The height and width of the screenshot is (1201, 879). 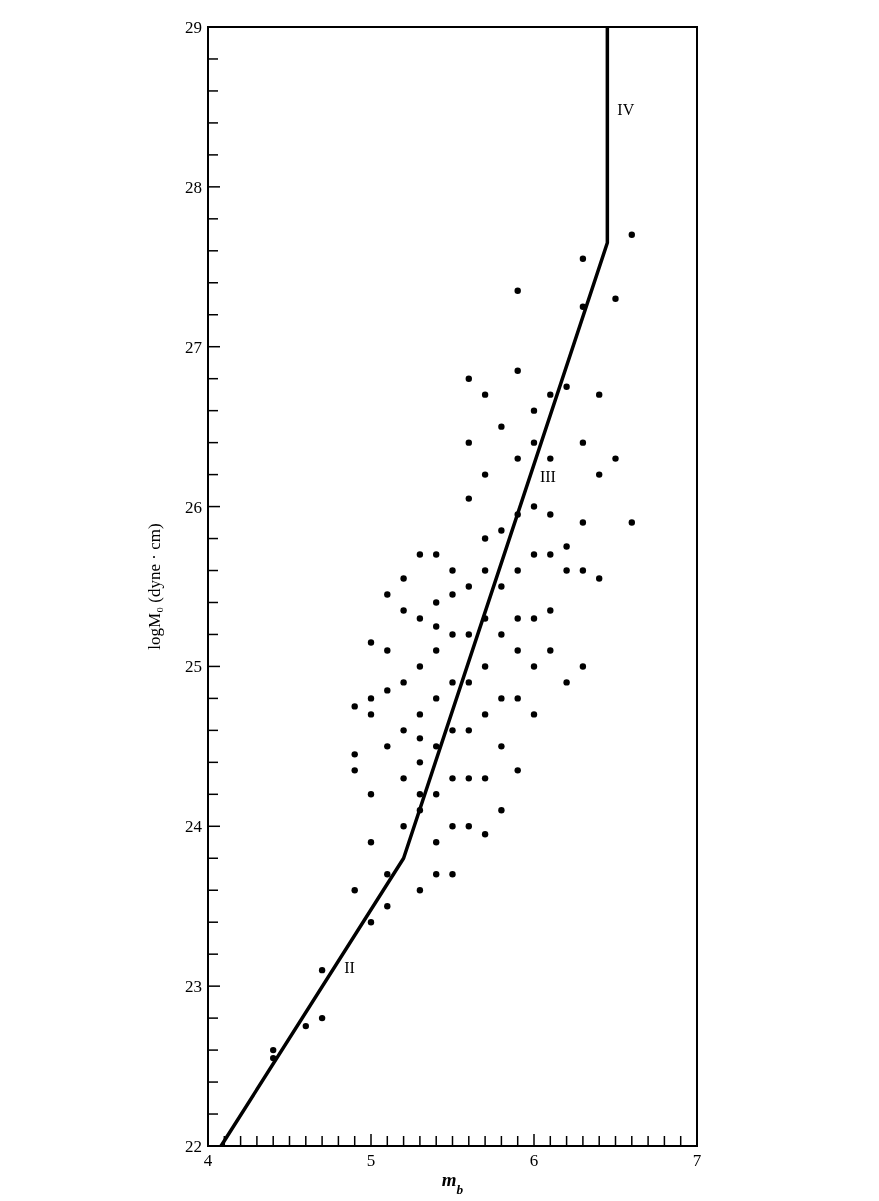 I want to click on y-tick-label: 23, so click(x=193, y=987).